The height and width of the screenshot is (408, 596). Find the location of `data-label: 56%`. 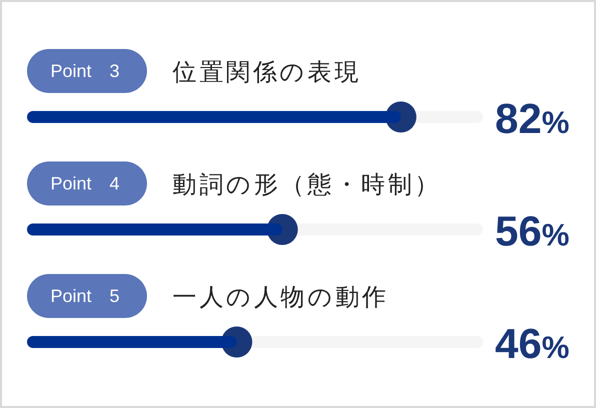

data-label: 56% is located at coordinates (532, 231).